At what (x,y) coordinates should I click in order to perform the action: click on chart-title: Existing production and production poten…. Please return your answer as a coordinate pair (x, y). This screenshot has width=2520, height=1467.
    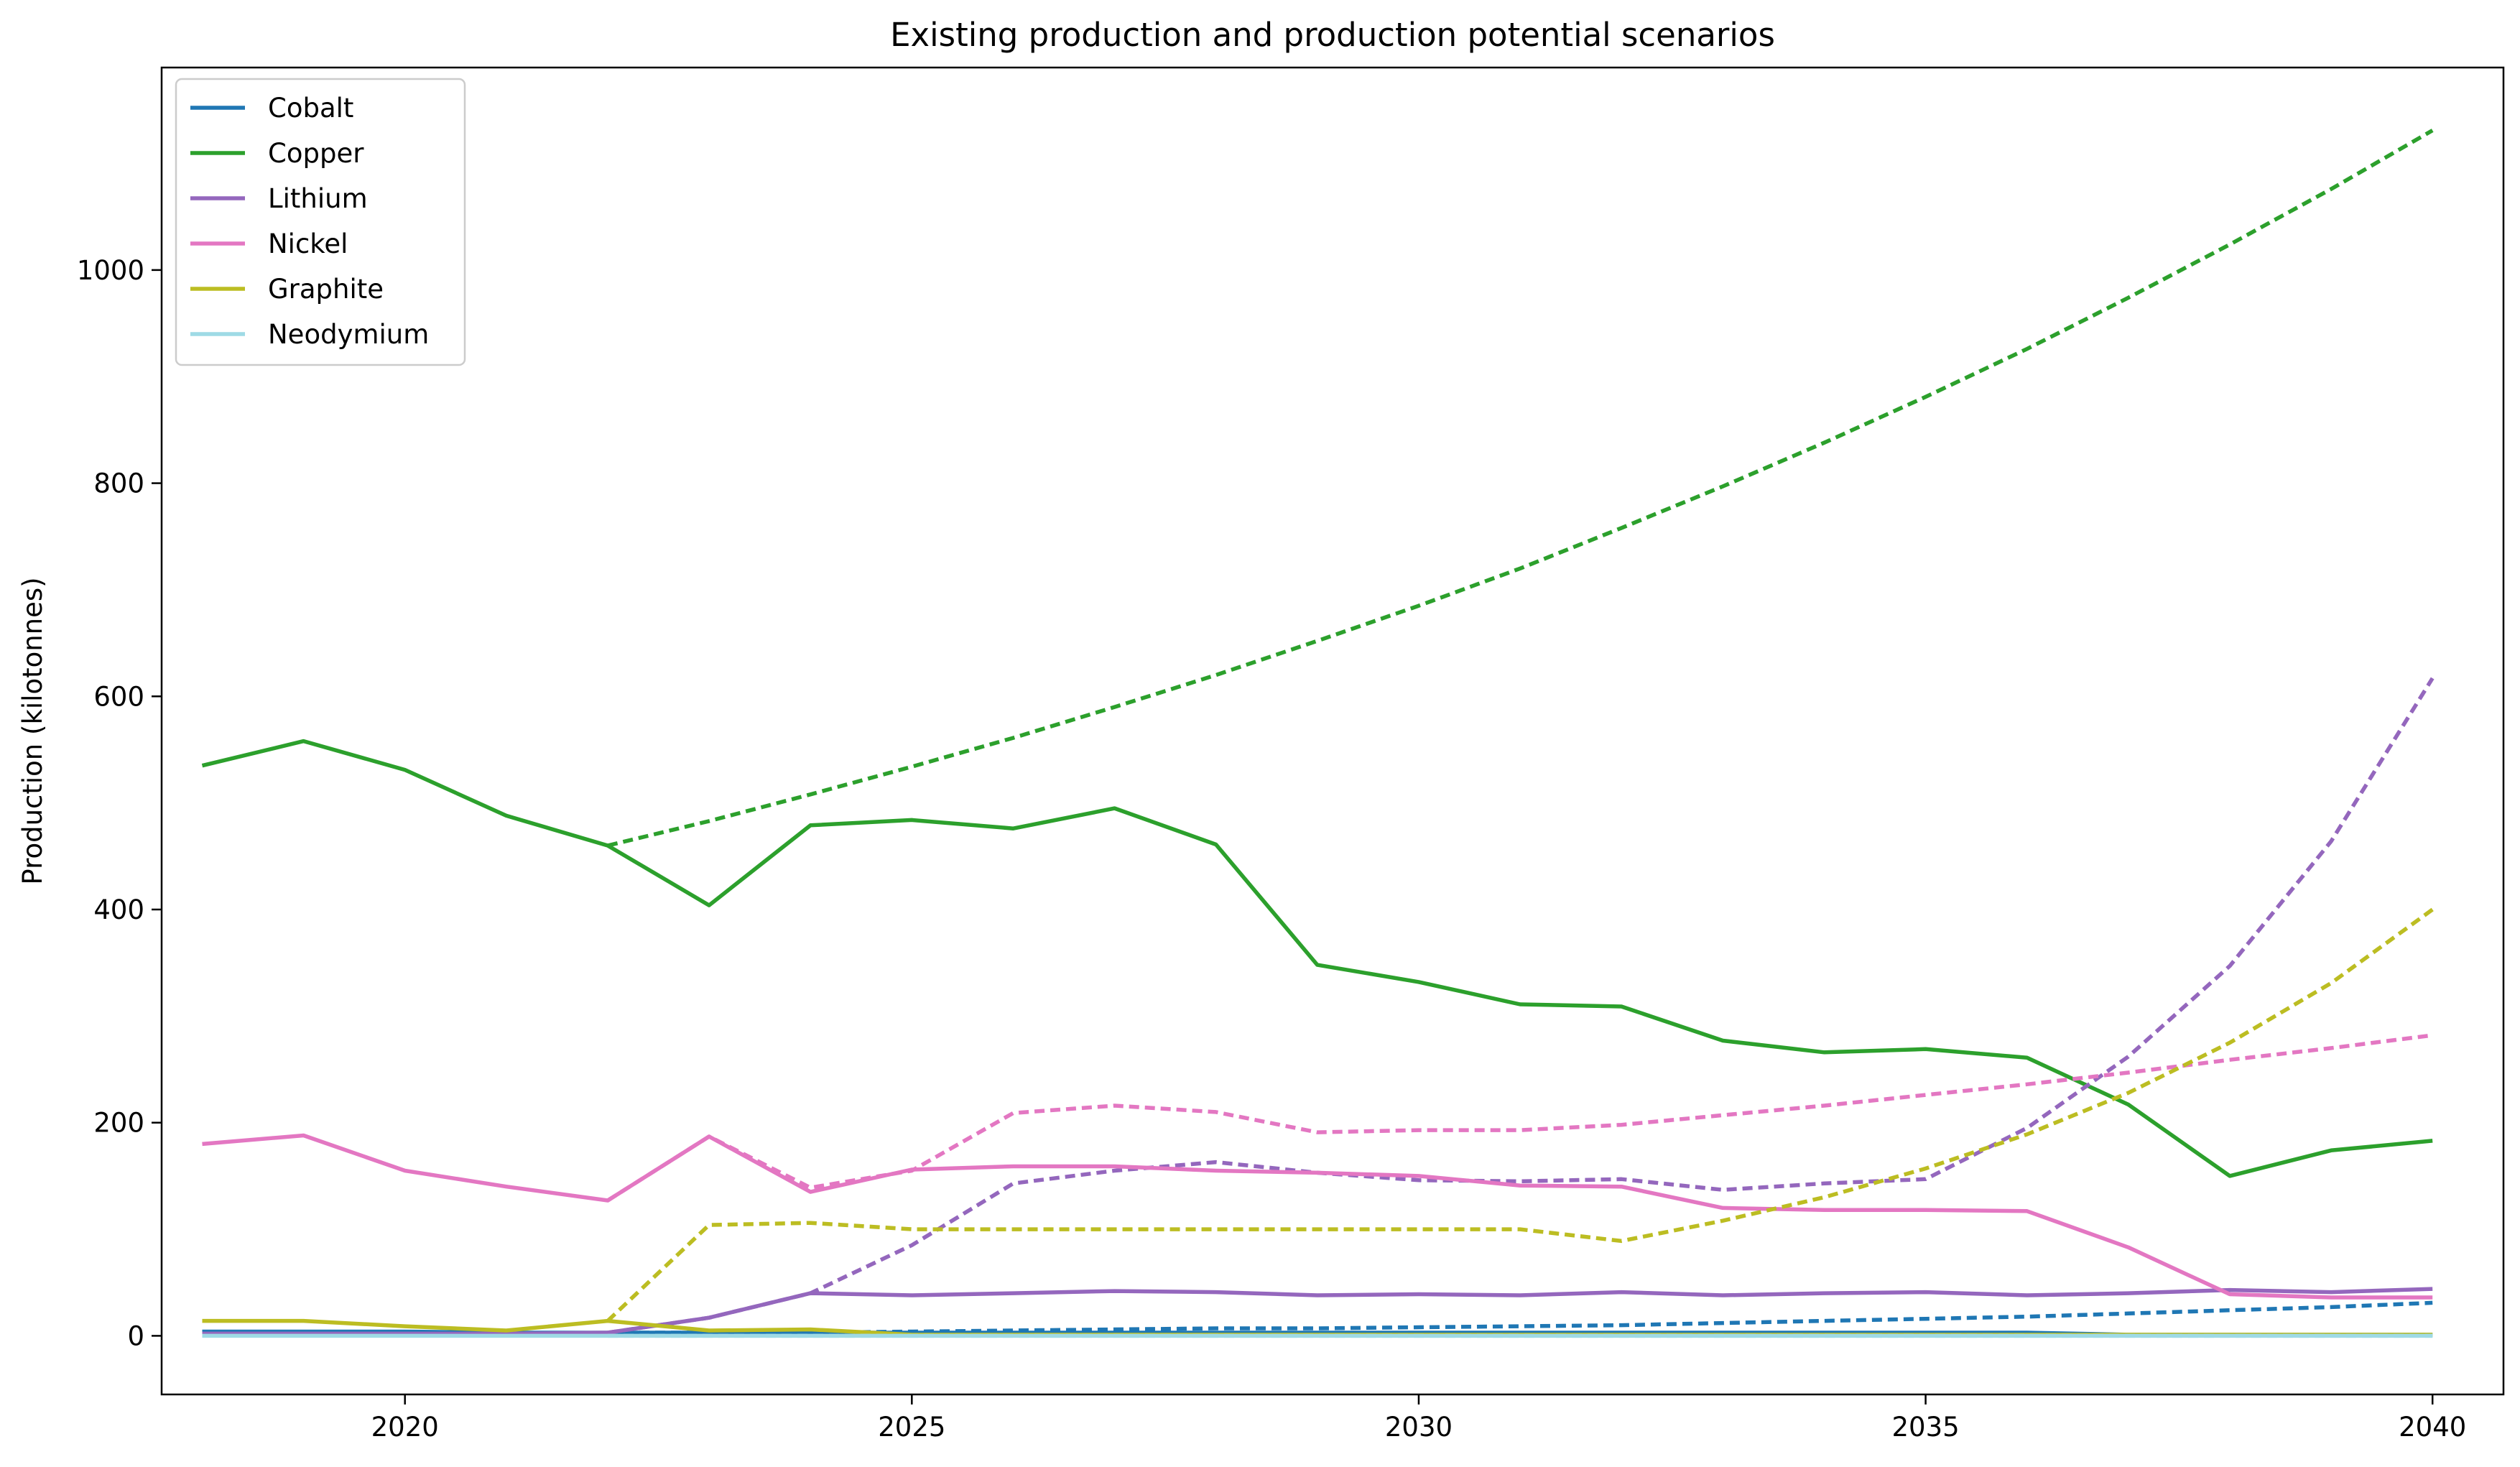
    Looking at the image, I should click on (1332, 35).